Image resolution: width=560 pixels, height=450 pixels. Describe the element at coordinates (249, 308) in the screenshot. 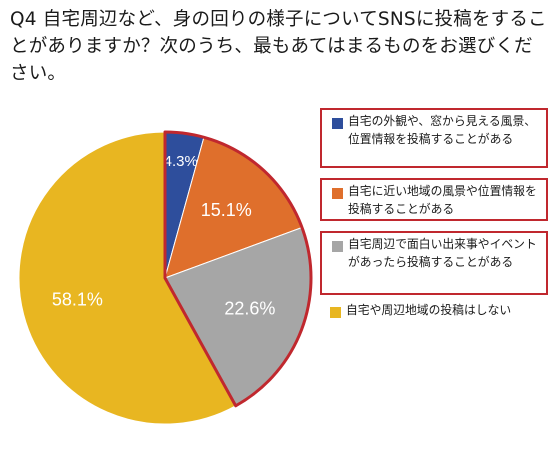

I see `data-label-3: 22.6%` at that location.